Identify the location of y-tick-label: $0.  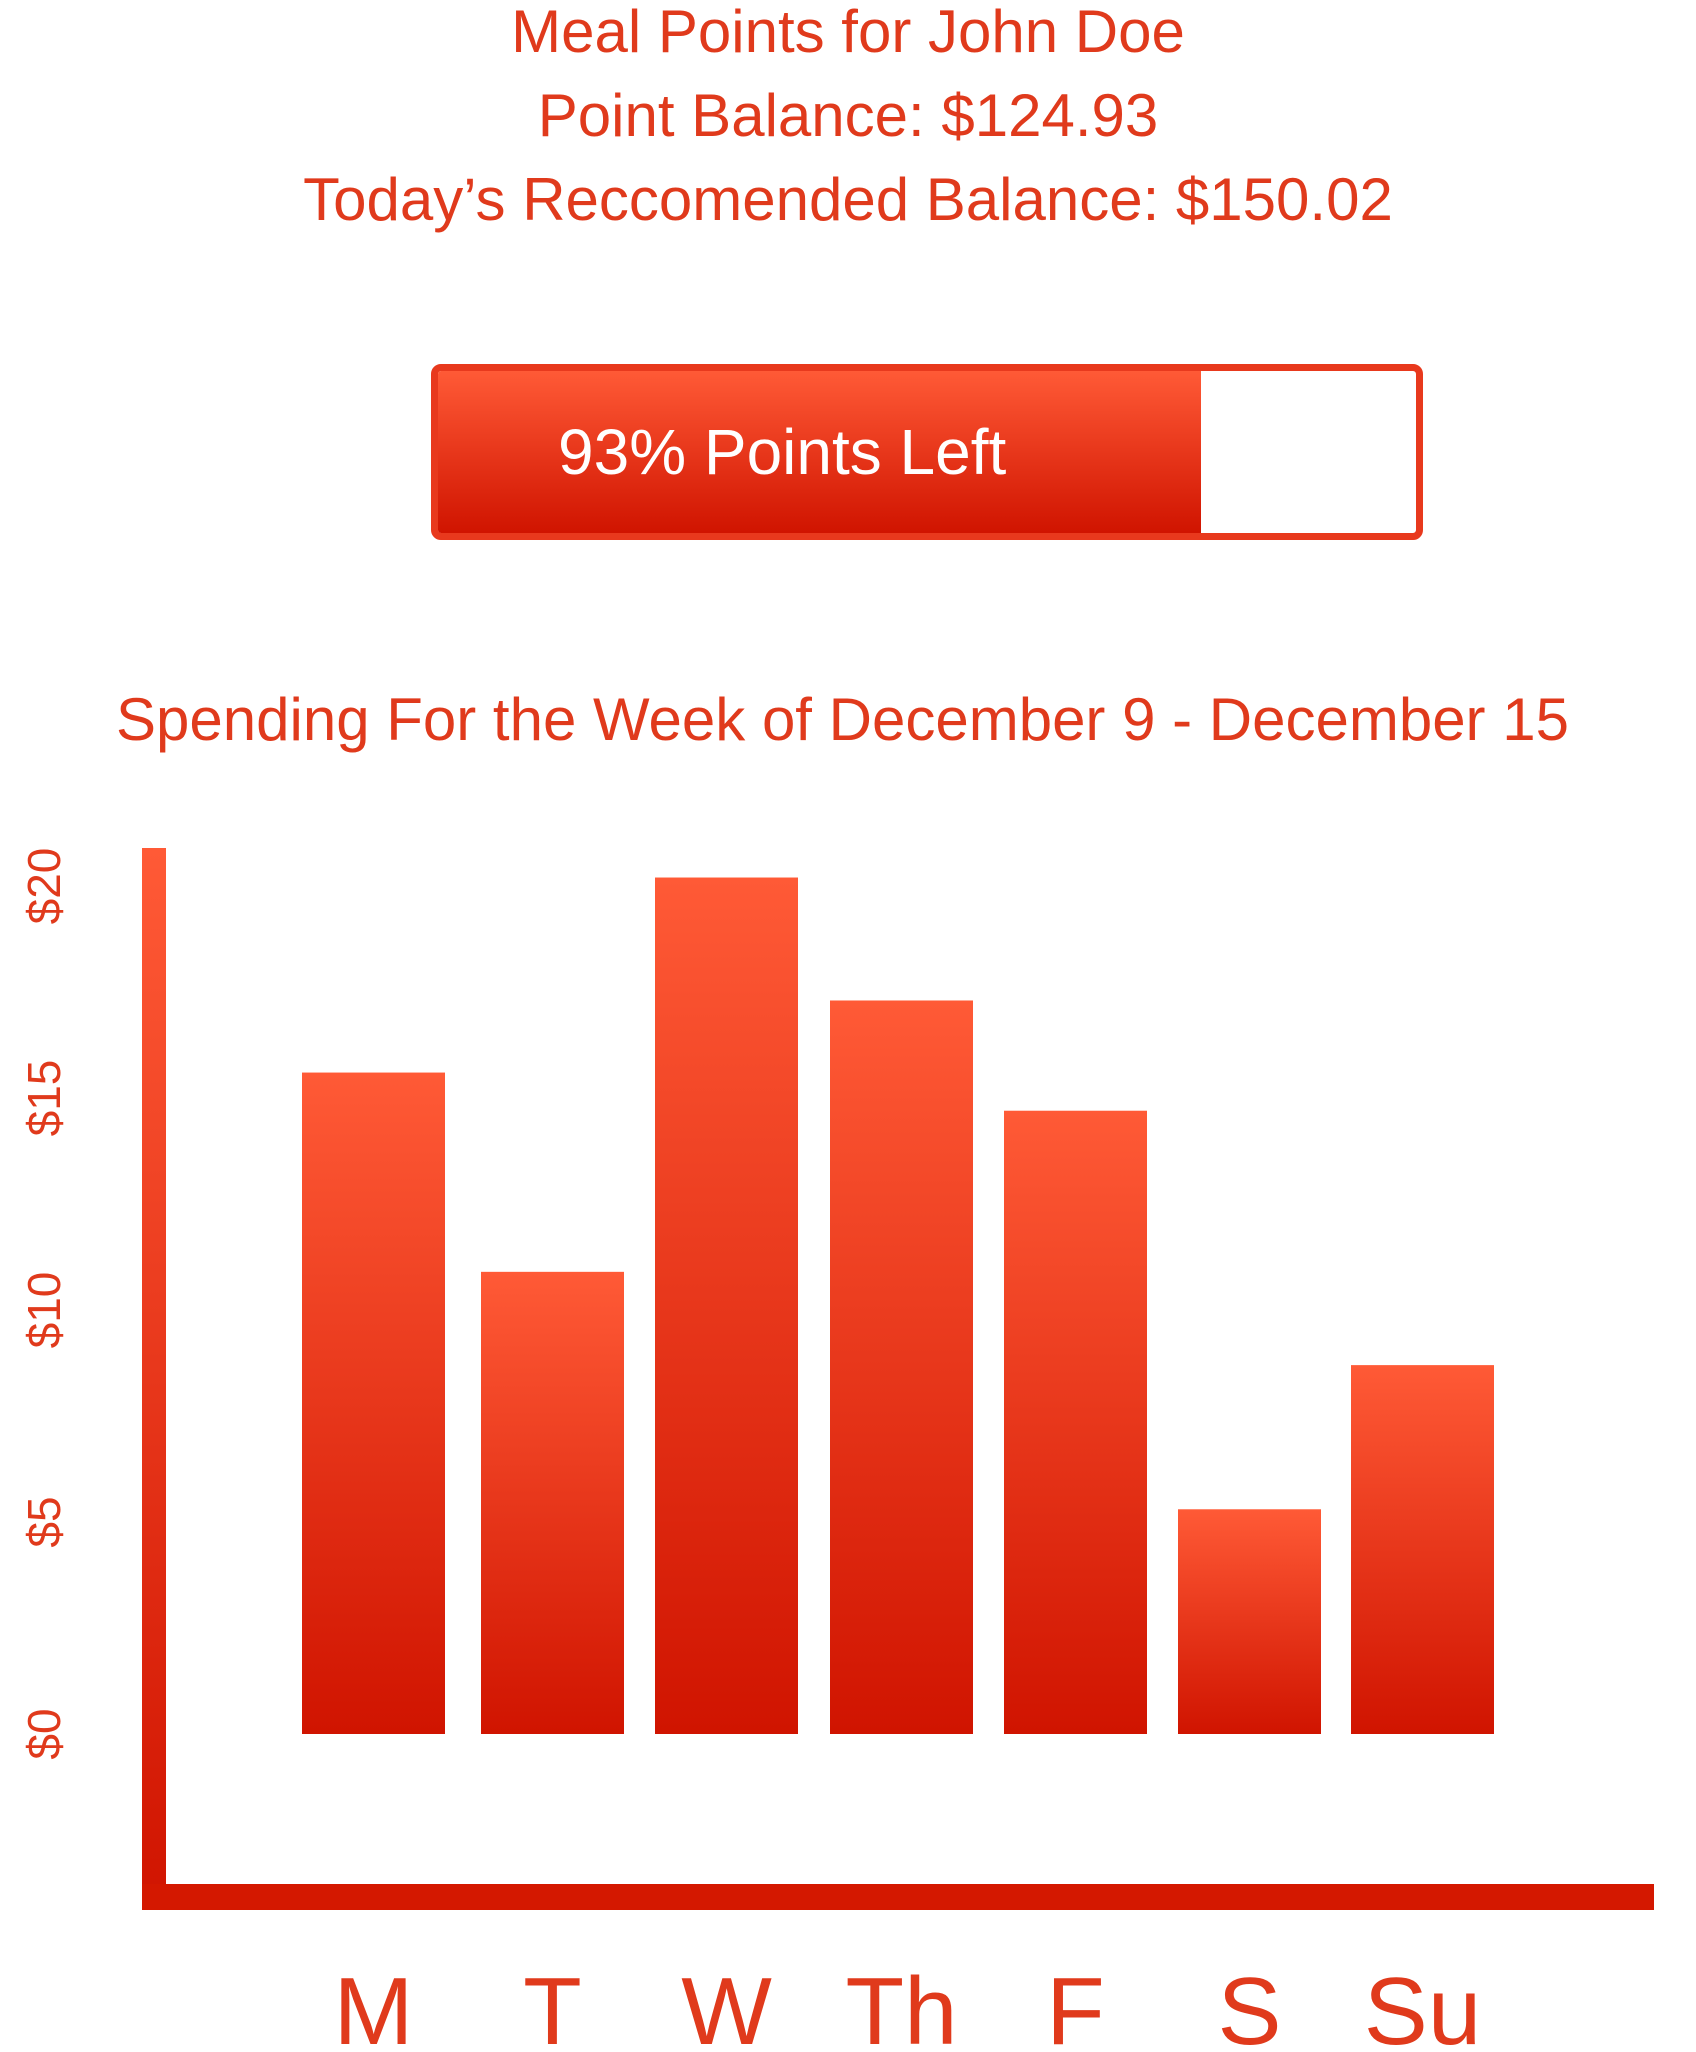
(44, 1733).